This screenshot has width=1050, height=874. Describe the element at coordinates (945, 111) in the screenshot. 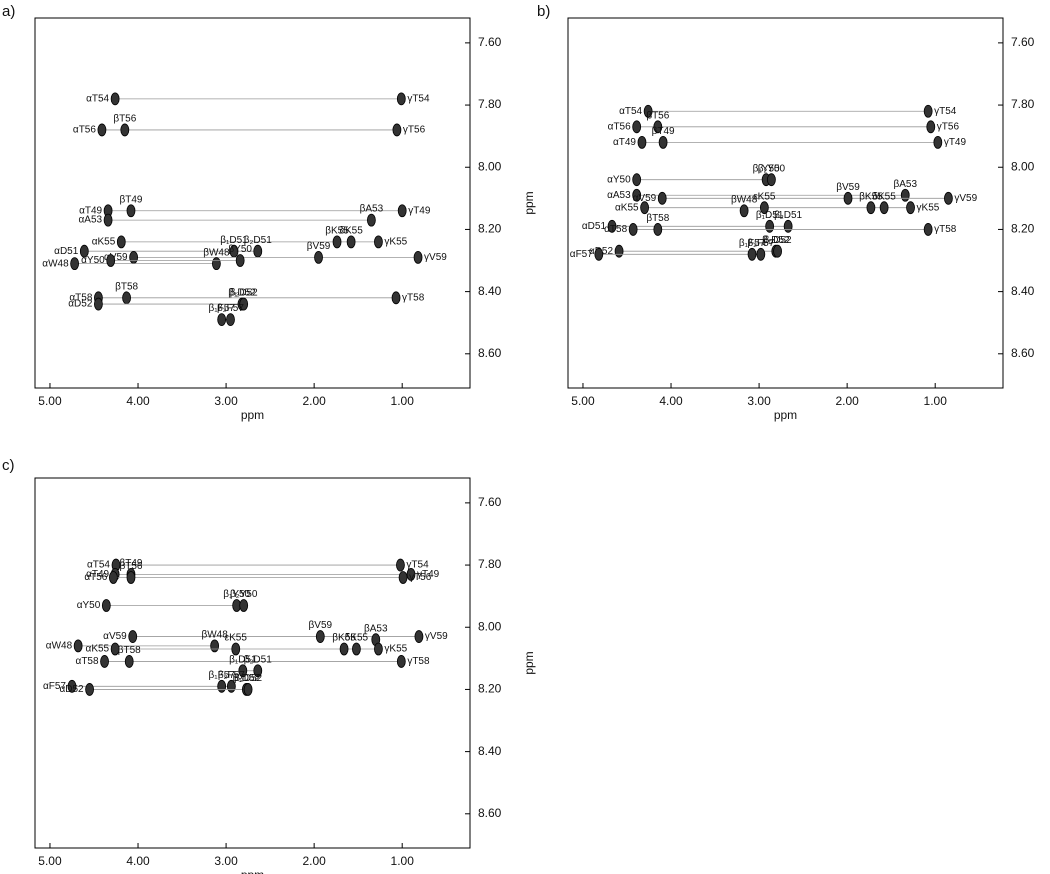

I see `peak-label: γT54` at that location.